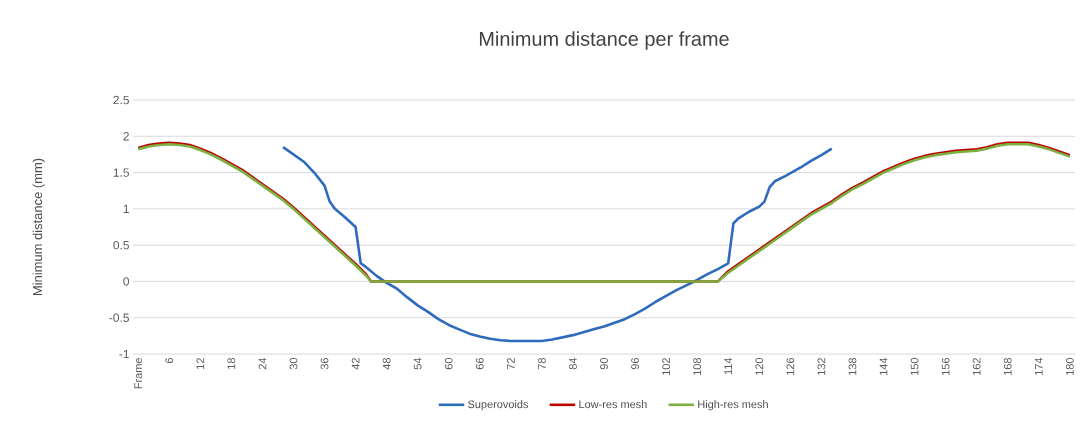 The height and width of the screenshot is (440, 1091). I want to click on x-tick-label: 66, so click(479, 364).